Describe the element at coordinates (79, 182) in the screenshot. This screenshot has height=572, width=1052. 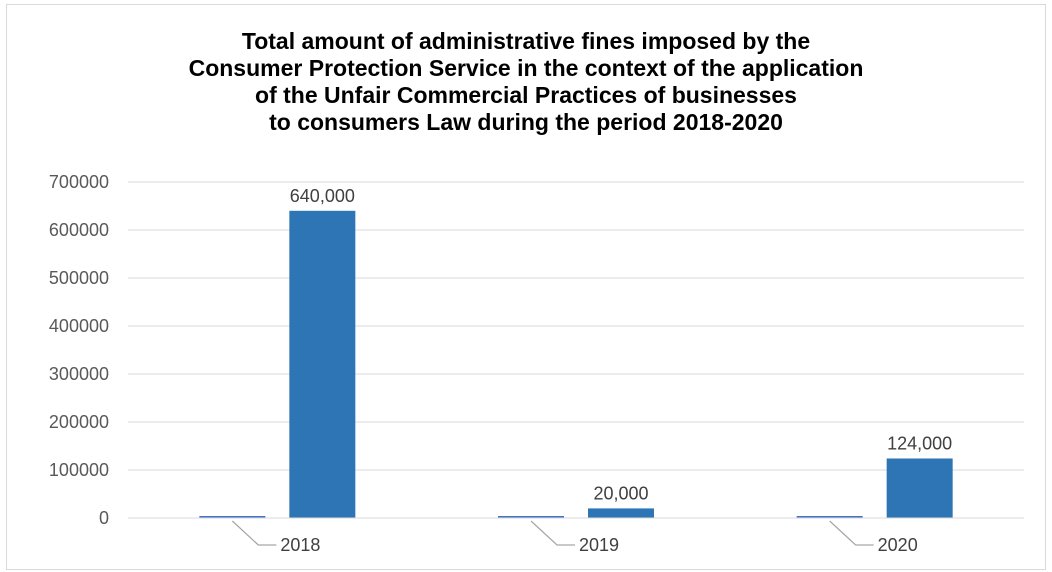
I see `y-tick-label: 700000` at that location.